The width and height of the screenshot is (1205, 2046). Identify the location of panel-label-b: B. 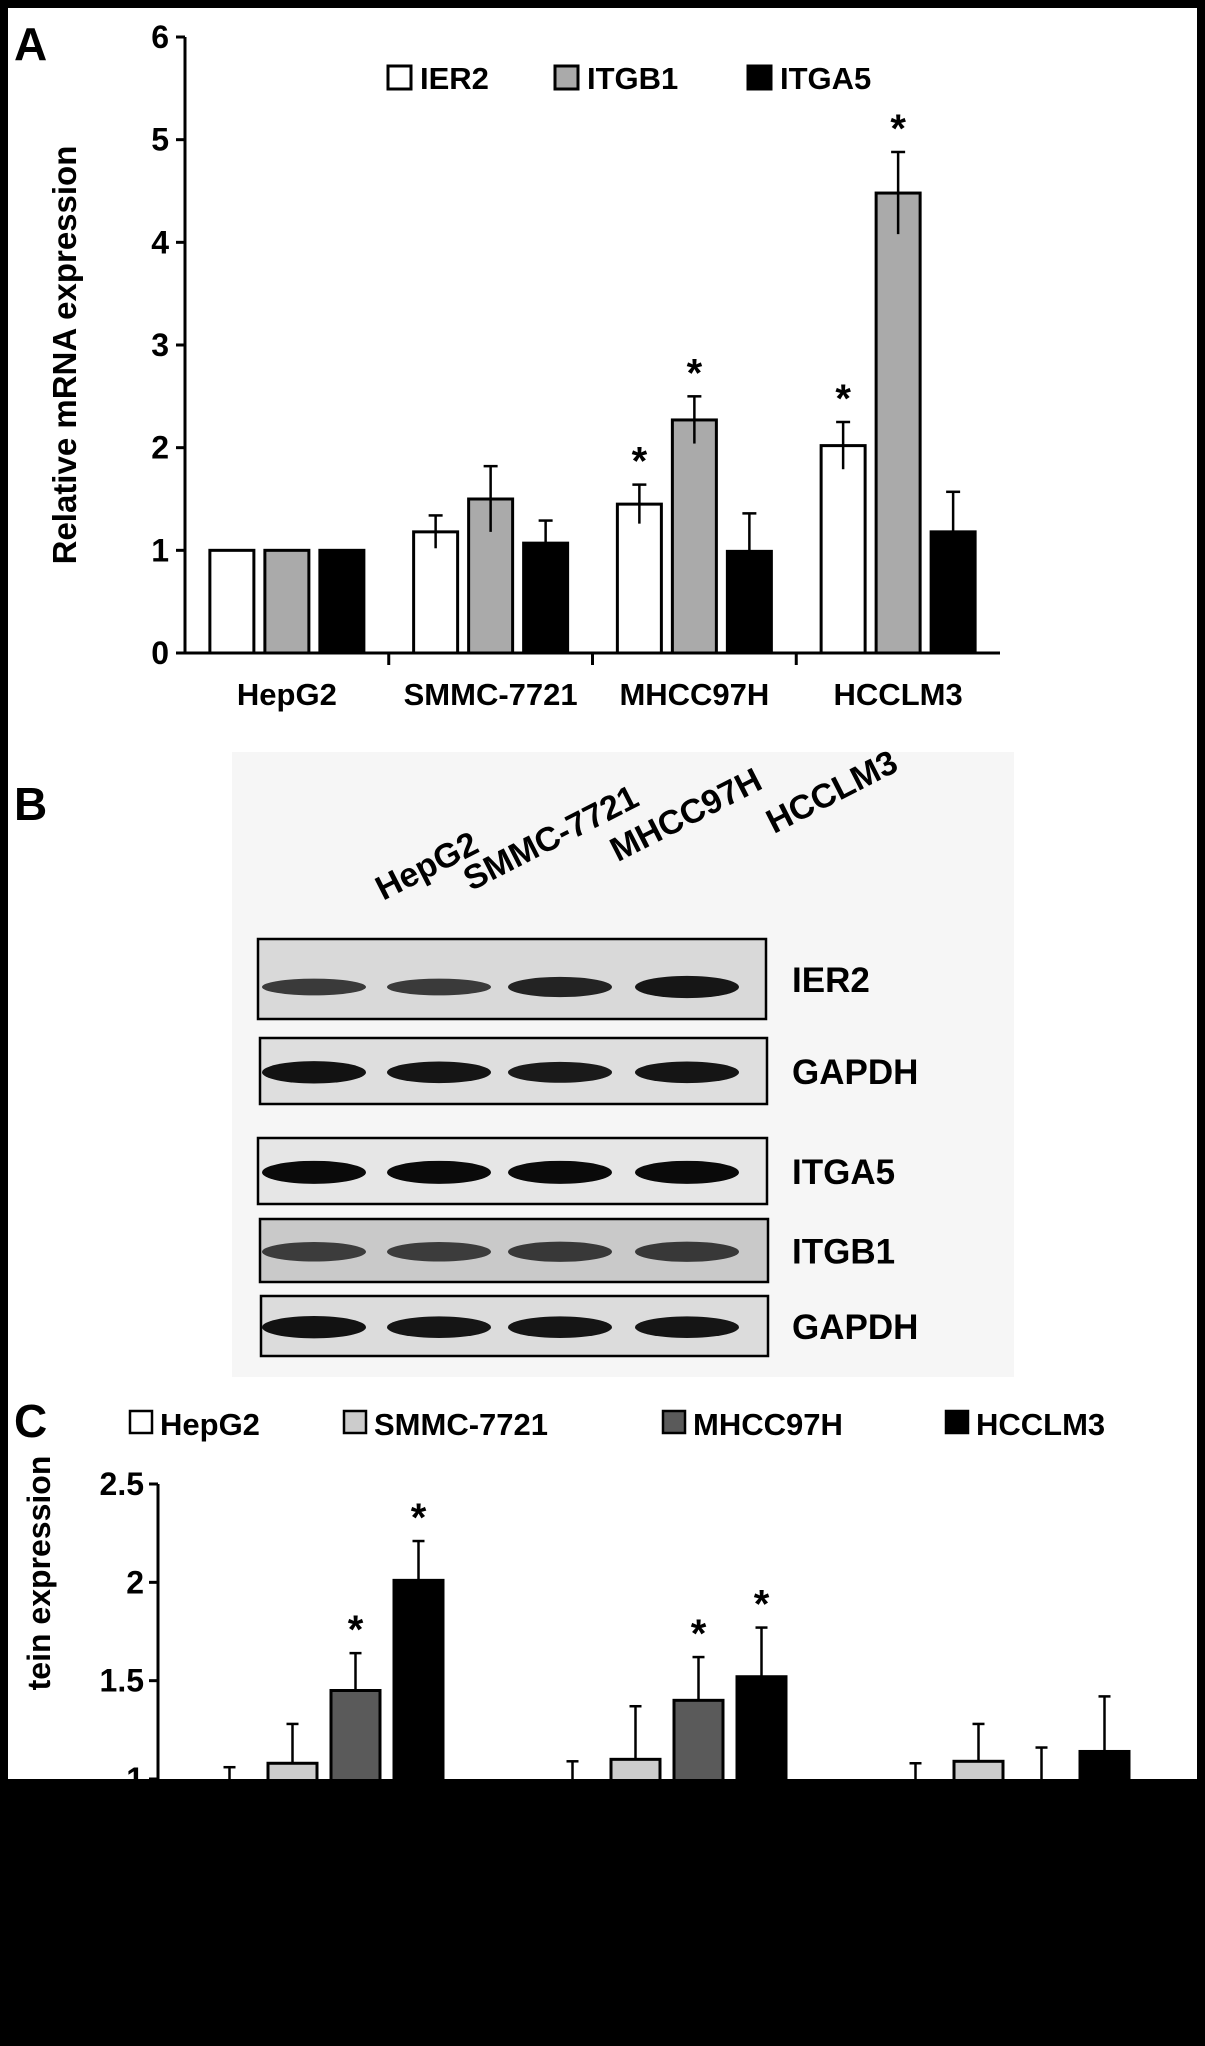
(30, 804).